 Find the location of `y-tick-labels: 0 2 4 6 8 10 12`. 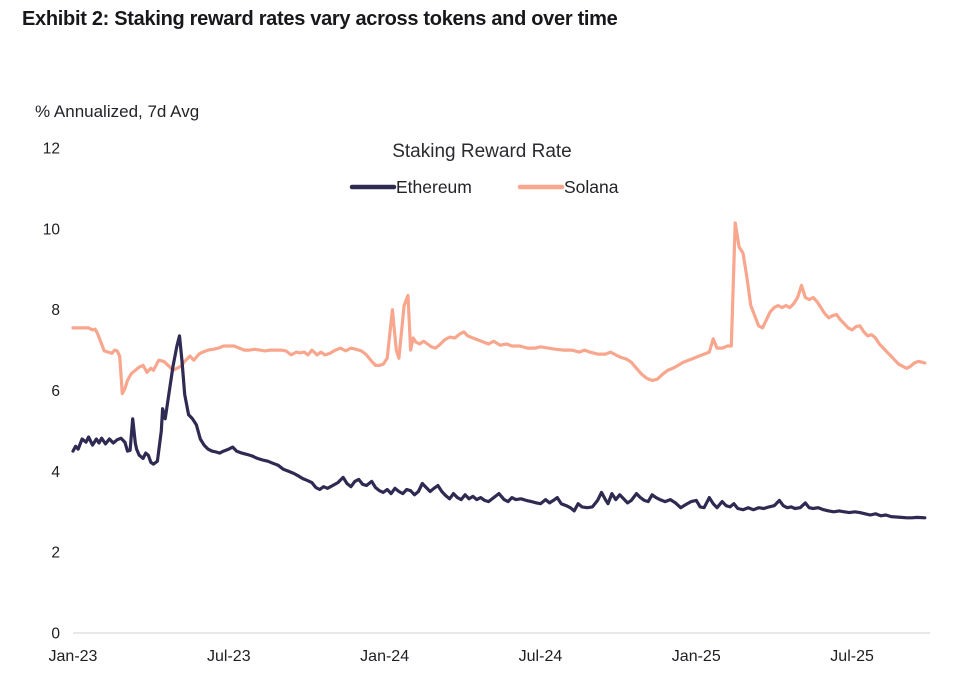

y-tick-labels: 0 2 4 6 8 10 12 is located at coordinates (52, 392).